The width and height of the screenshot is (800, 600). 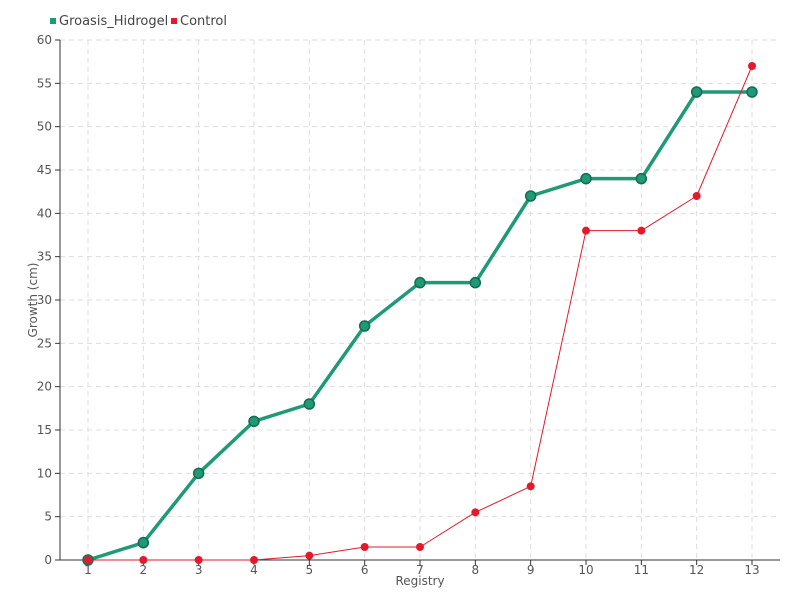 I want to click on y-tick-label: 15, so click(x=44, y=430).